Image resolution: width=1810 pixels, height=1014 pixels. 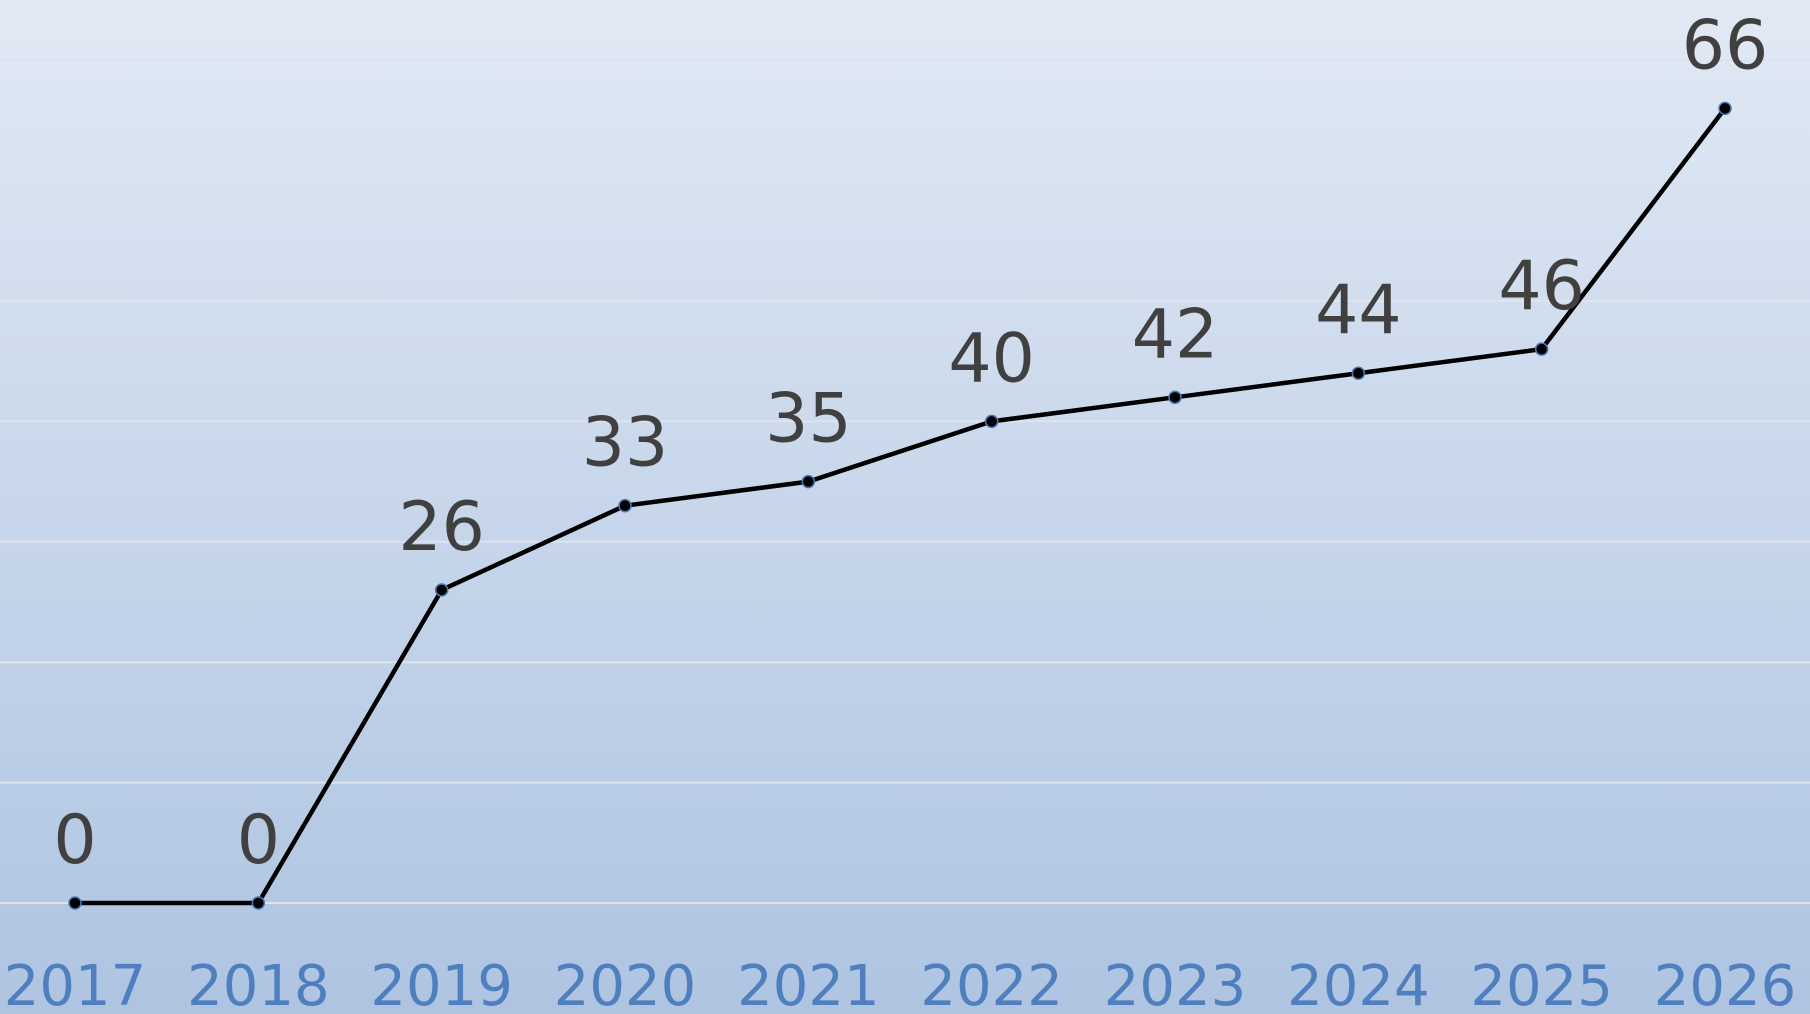 I want to click on x-tick-label: 2017, so click(x=75, y=984).